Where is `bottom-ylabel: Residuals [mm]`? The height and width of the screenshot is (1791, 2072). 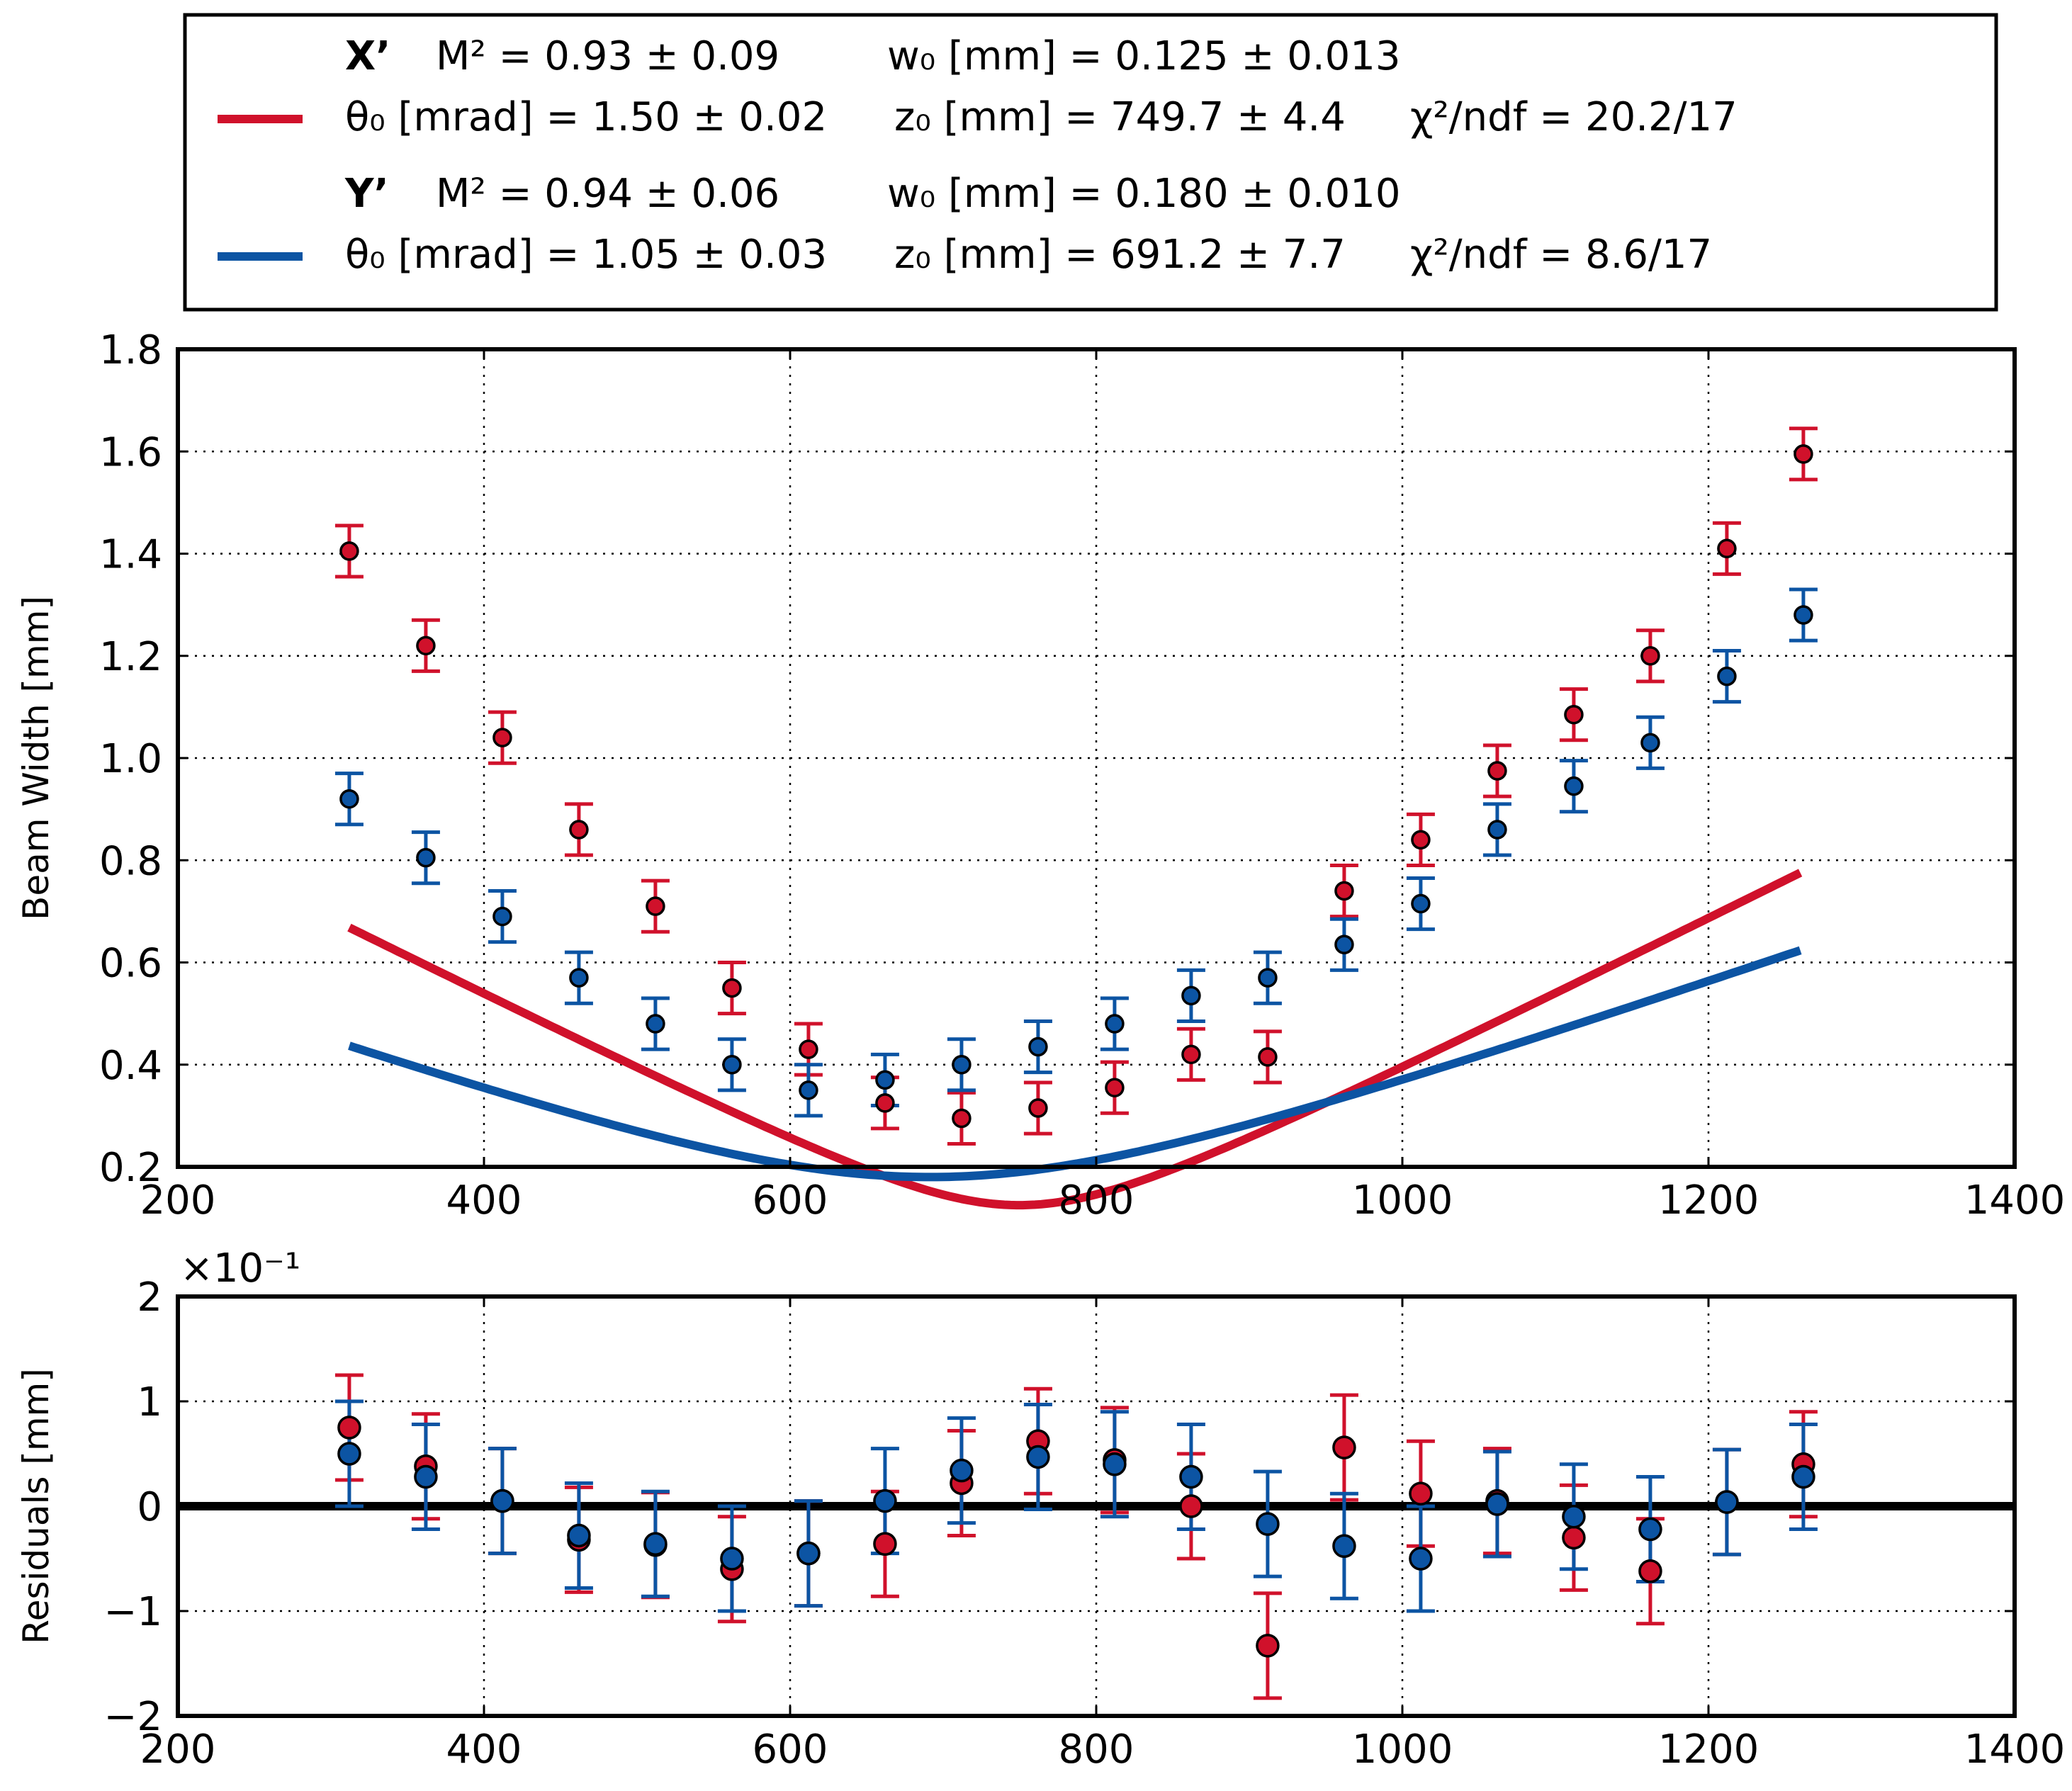 bottom-ylabel: Residuals [mm] is located at coordinates (36, 1506).